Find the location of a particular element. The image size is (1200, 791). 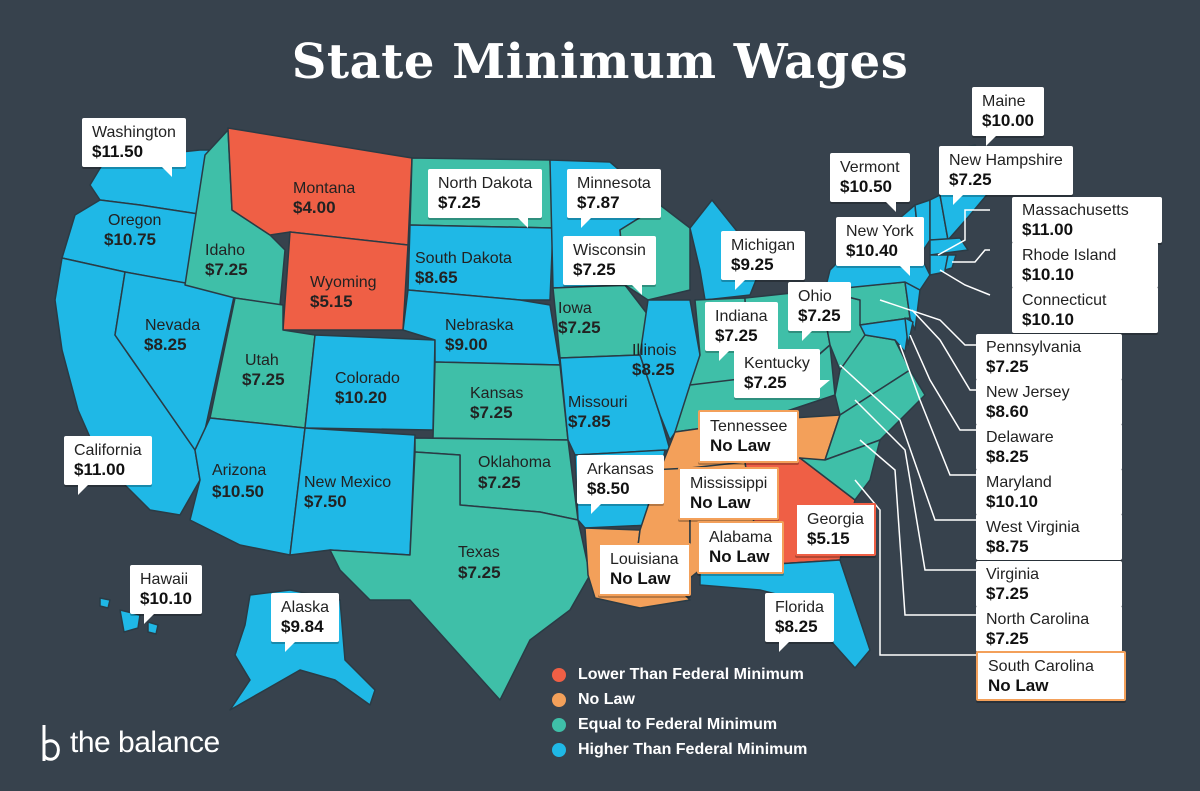

callout-louisiana: Louisiana No Law is located at coordinates (644, 569).